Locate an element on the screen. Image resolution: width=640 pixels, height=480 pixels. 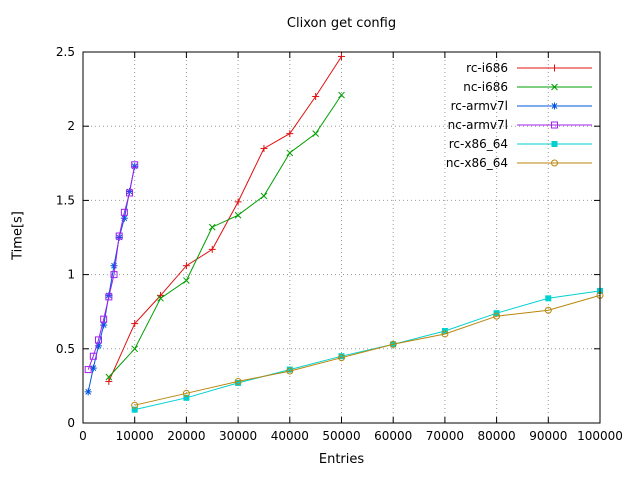
legend-item-nc-armv7l: nc-armv7l is located at coordinates (520, 125).